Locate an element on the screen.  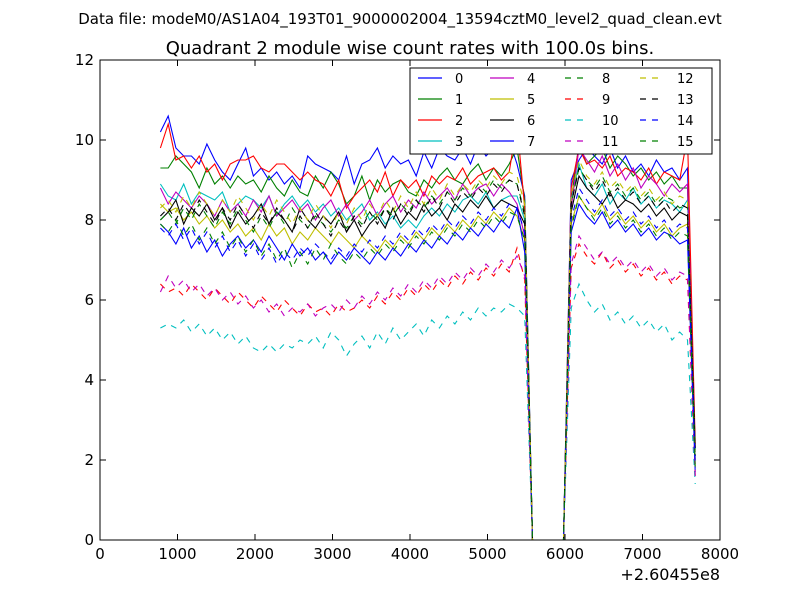
legend-label-5: 5 is located at coordinates (531, 100).